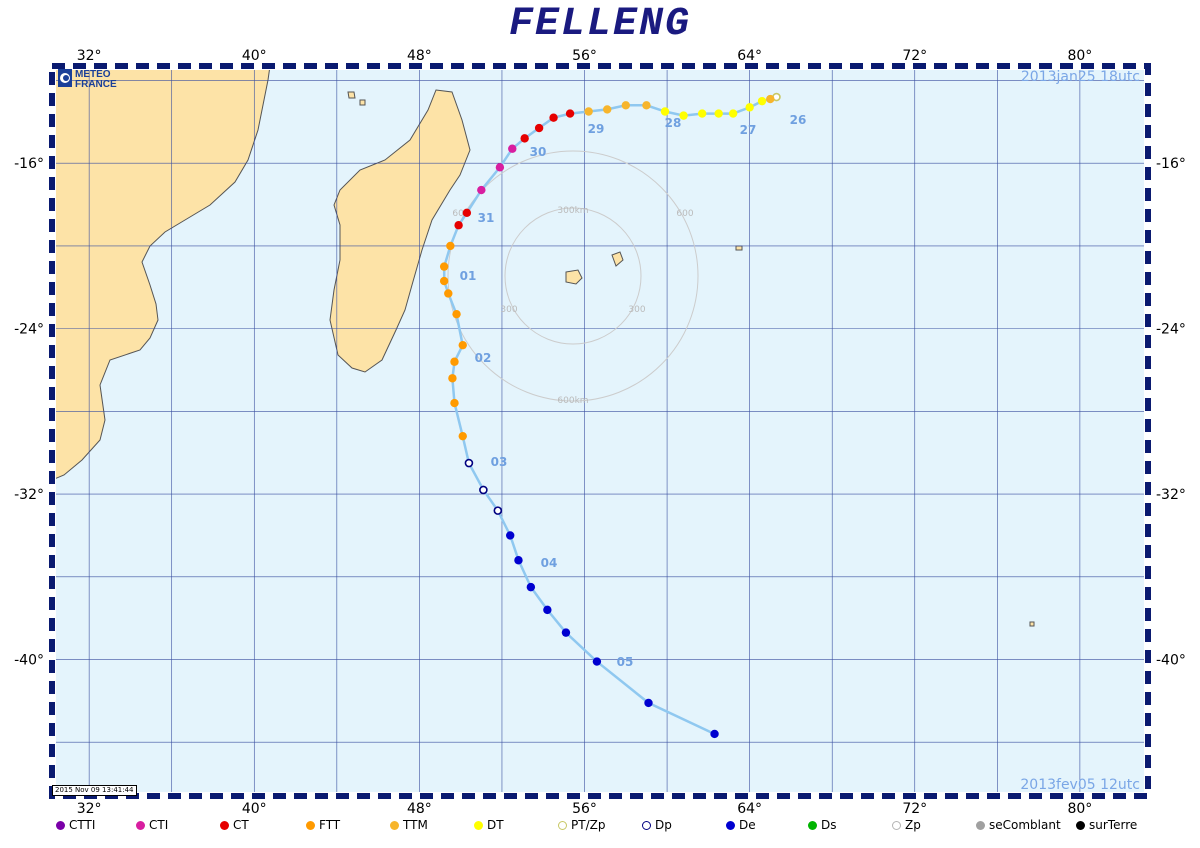 This screenshot has width=1200, height=848. Describe the element at coordinates (748, 130) in the screenshot. I see `day-label-27: 27` at that location.